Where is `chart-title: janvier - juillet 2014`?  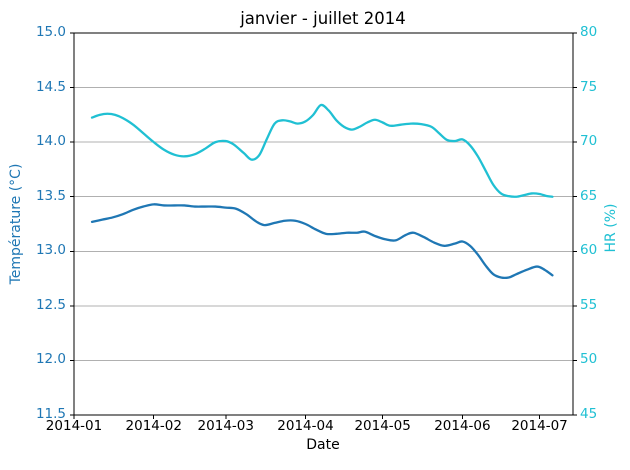 chart-title: janvier - juillet 2014 is located at coordinates (323, 18).